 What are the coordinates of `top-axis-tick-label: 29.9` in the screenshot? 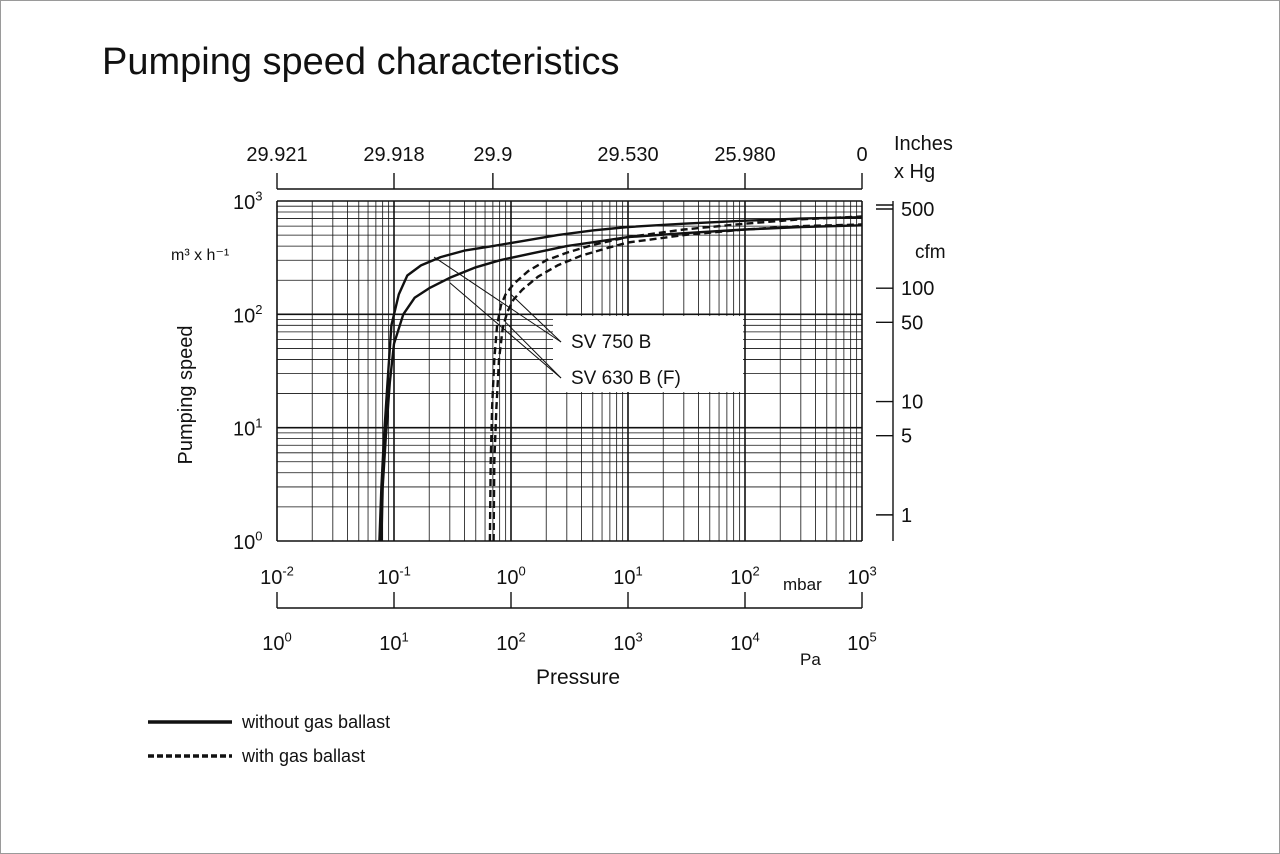 It's located at (492, 155).